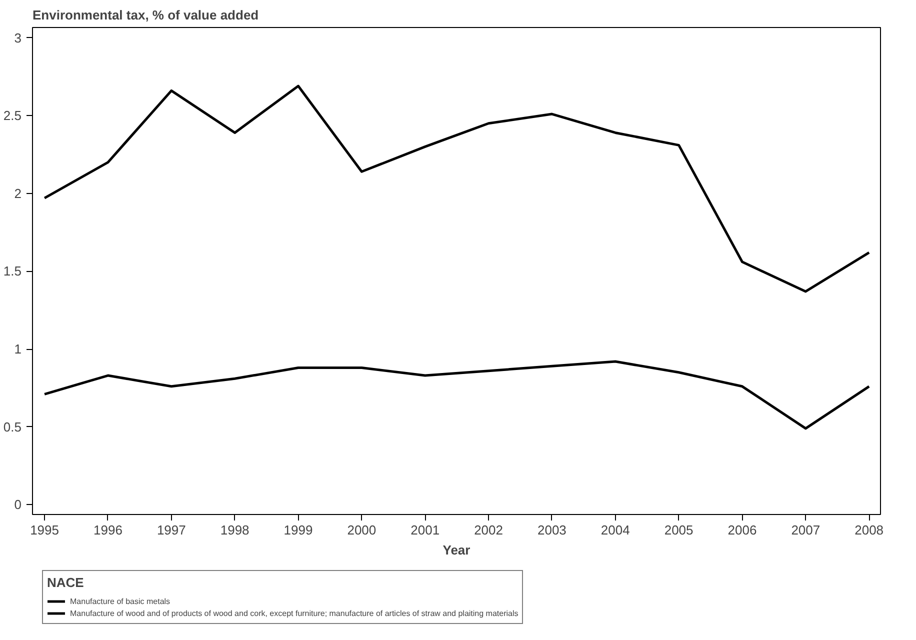 The image size is (916, 640). What do you see at coordinates (679, 530) in the screenshot?
I see `x-tick-label: 2005` at bounding box center [679, 530].